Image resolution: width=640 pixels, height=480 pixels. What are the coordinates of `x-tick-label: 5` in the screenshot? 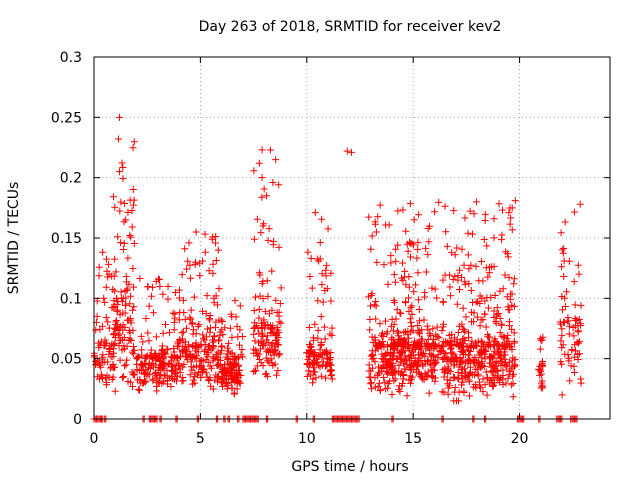 It's located at (200, 439).